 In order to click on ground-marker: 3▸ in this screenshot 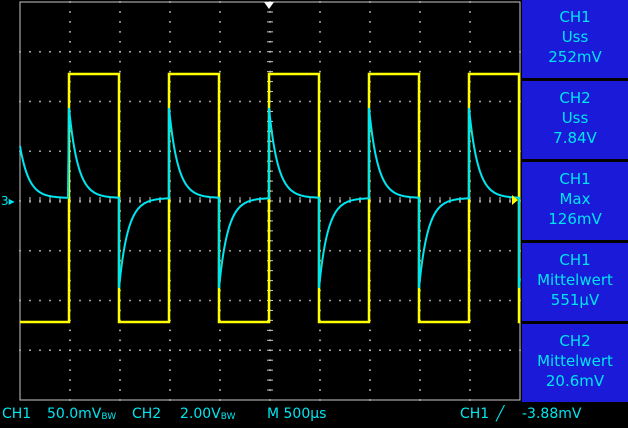, I will do `click(8, 201)`.